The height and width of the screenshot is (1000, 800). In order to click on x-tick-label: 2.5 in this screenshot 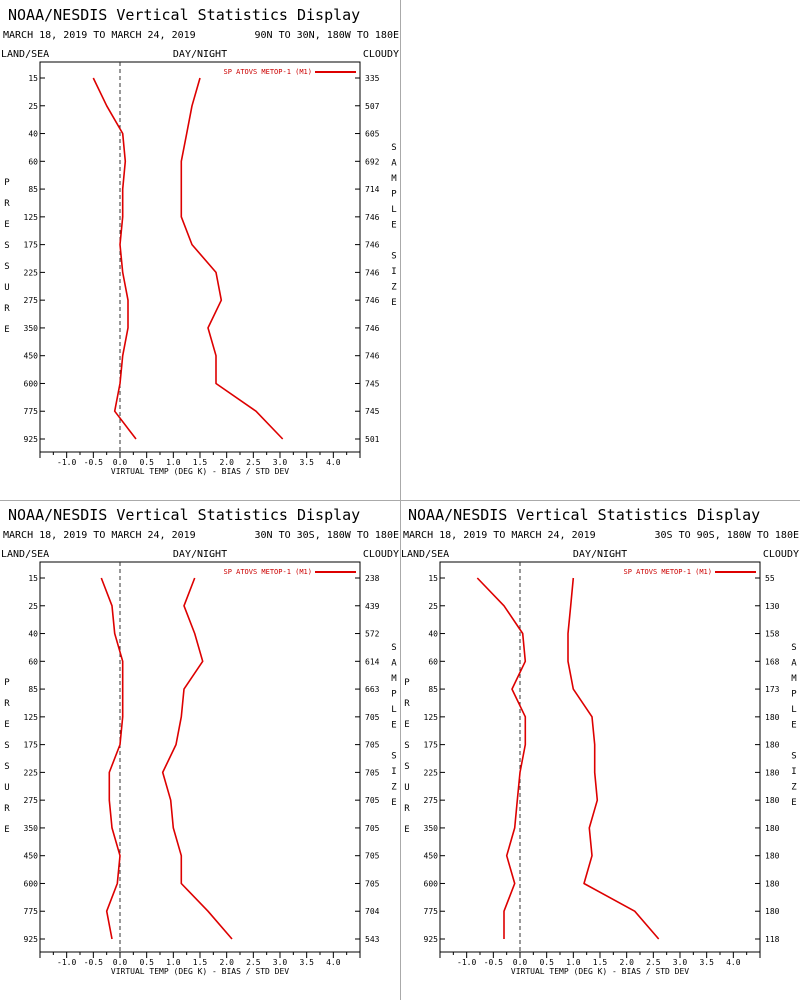, I will do `click(253, 462)`.